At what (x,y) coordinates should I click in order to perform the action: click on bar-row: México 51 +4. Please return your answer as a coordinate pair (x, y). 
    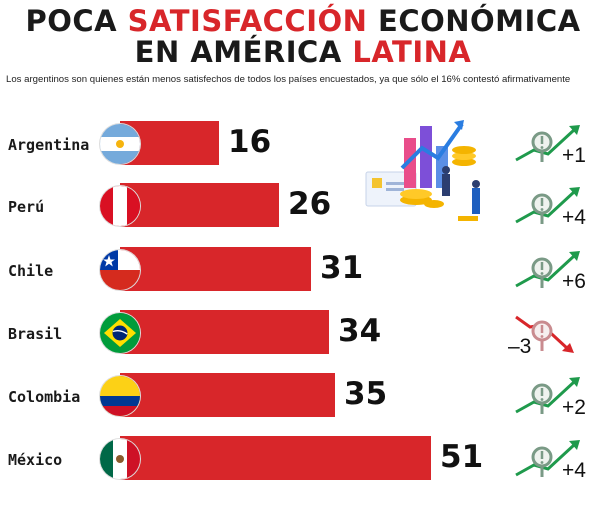
    Looking at the image, I should click on (303, 460).